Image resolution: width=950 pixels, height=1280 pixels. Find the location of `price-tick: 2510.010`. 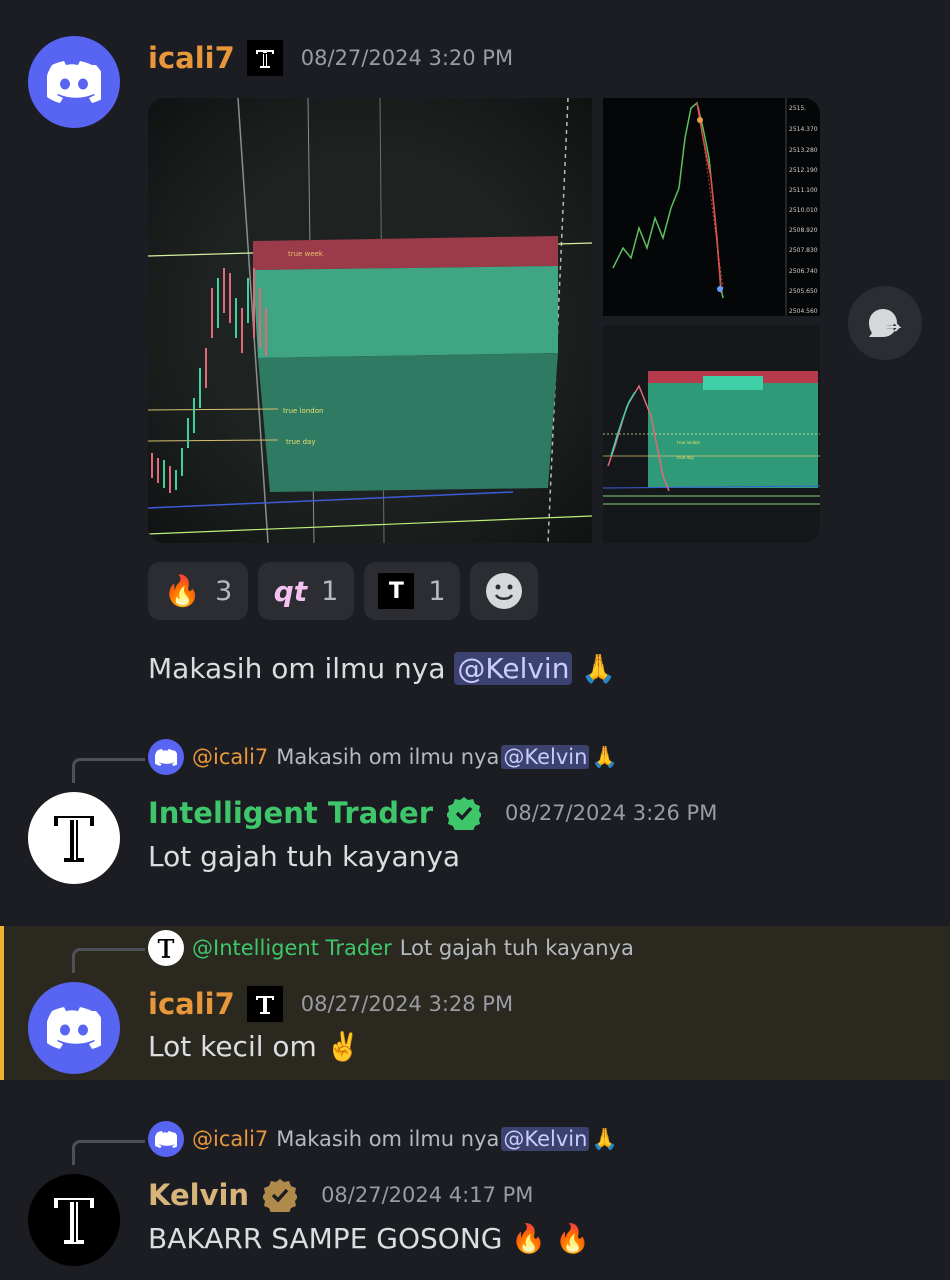

price-tick: 2510.010 is located at coordinates (803, 210).